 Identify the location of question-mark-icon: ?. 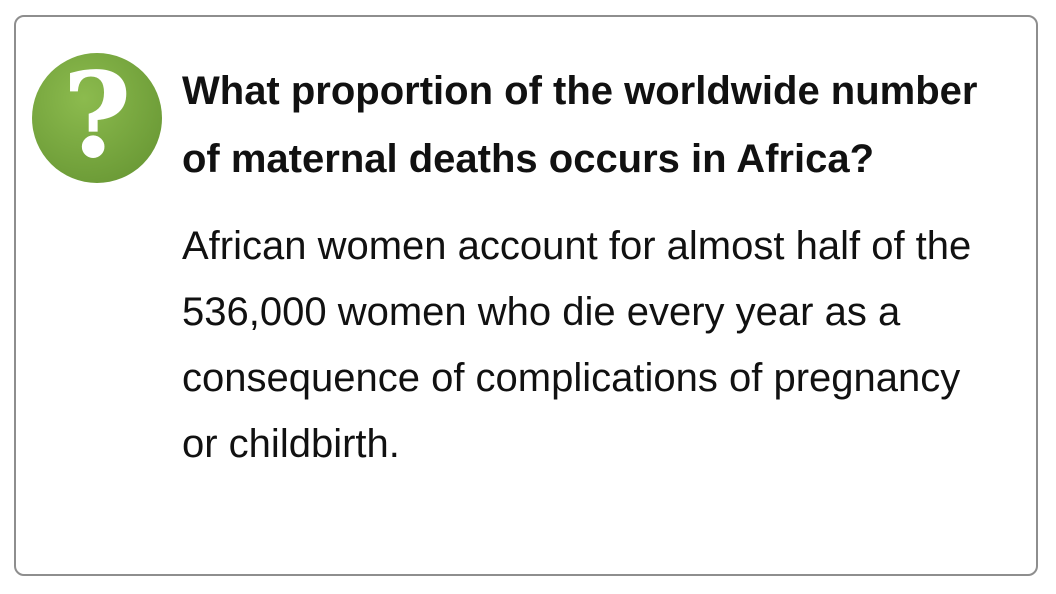
(97, 118).